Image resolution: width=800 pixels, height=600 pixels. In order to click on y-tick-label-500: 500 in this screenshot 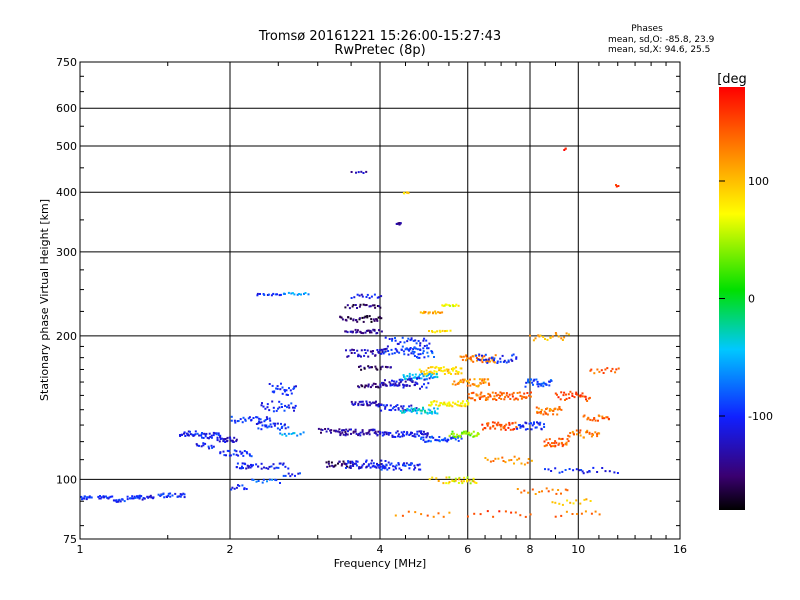, I will do `click(66, 146)`.